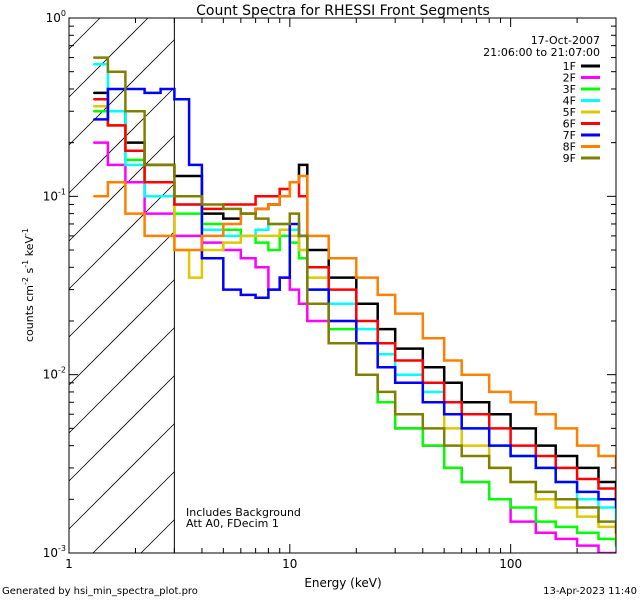 The width and height of the screenshot is (640, 600). I want to click on legend-label-8F: 8F, so click(569, 147).